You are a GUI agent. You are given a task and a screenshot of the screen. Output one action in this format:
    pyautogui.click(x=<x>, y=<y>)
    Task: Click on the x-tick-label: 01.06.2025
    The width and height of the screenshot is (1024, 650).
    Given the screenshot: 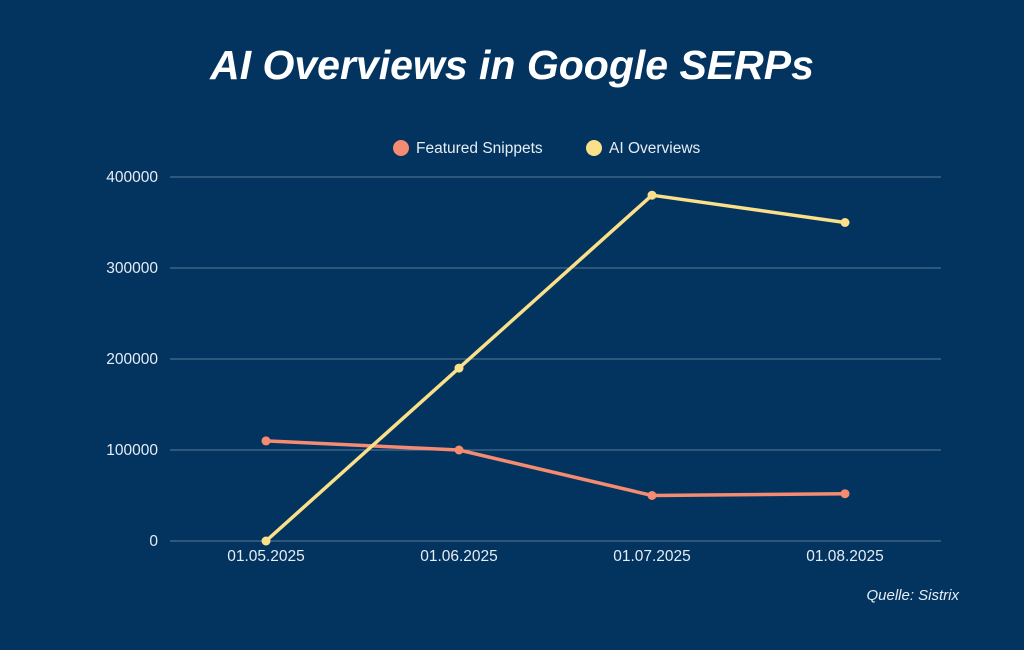 What is the action you would take?
    pyautogui.click(x=459, y=556)
    